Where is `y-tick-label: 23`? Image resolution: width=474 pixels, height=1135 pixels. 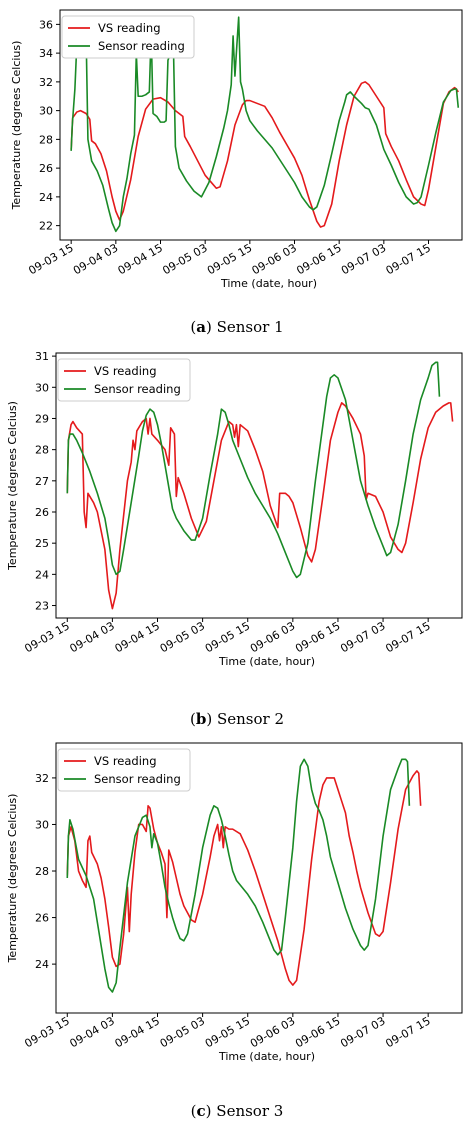
y-tick-label: 23 is located at coordinates (42, 606).